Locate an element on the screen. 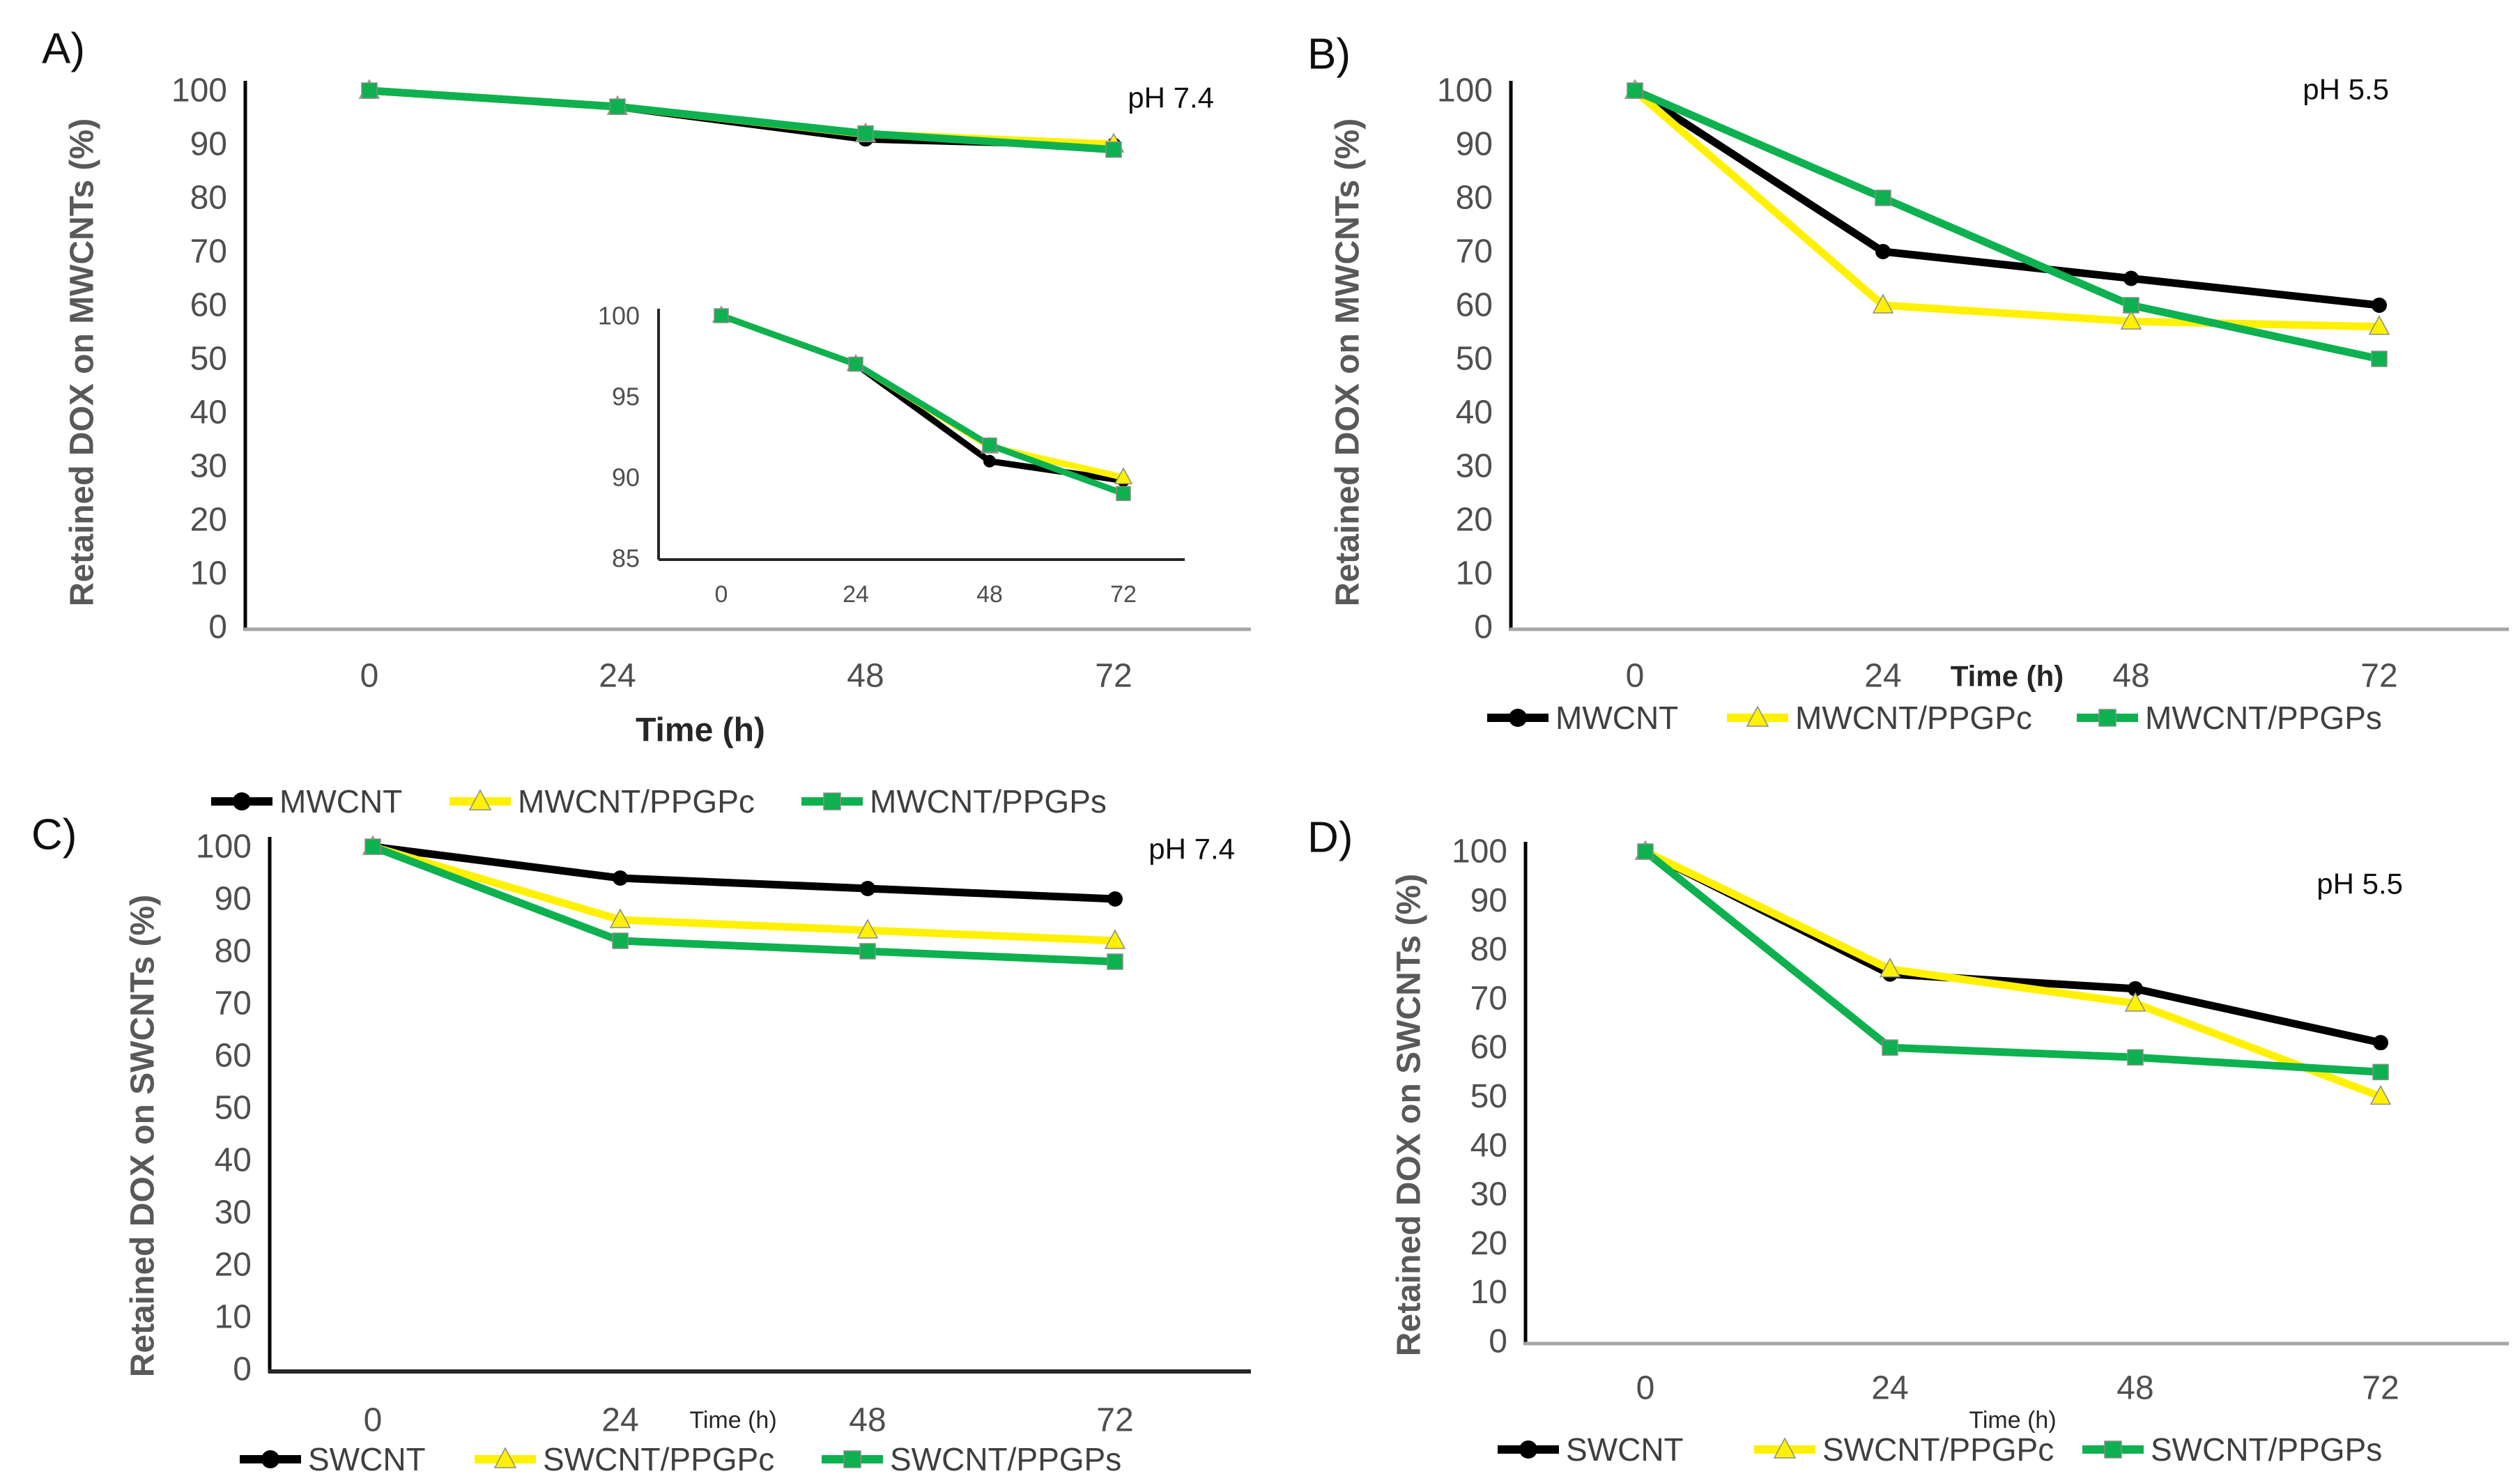 The width and height of the screenshot is (2520, 1476). panel-d-y-tick-label: 100 is located at coordinates (1479, 852).